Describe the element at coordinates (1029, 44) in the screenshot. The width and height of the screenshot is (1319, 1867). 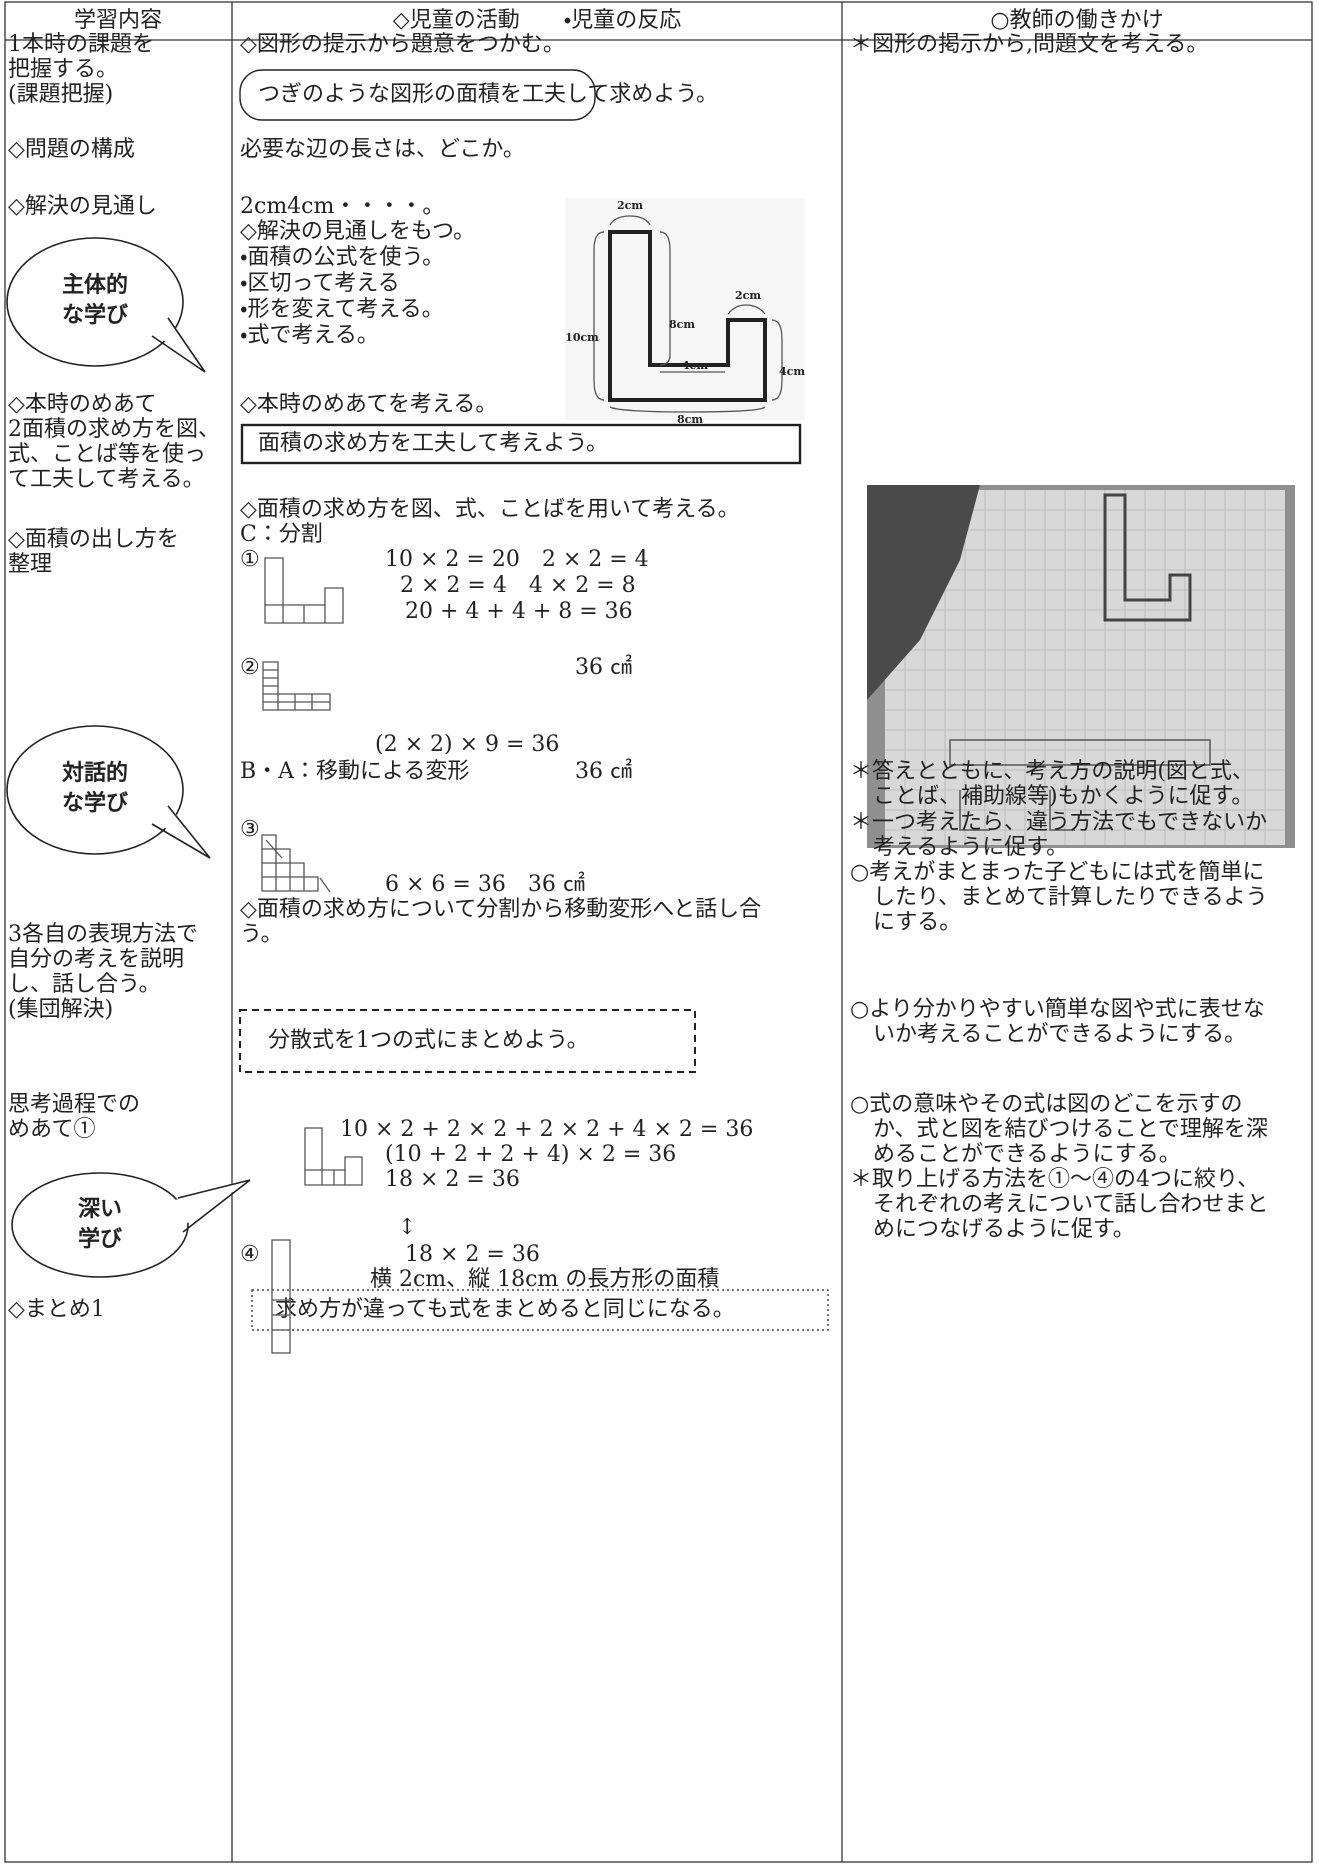
I see `text-line: ＊図形の掲示から,問題文を考える。` at that location.